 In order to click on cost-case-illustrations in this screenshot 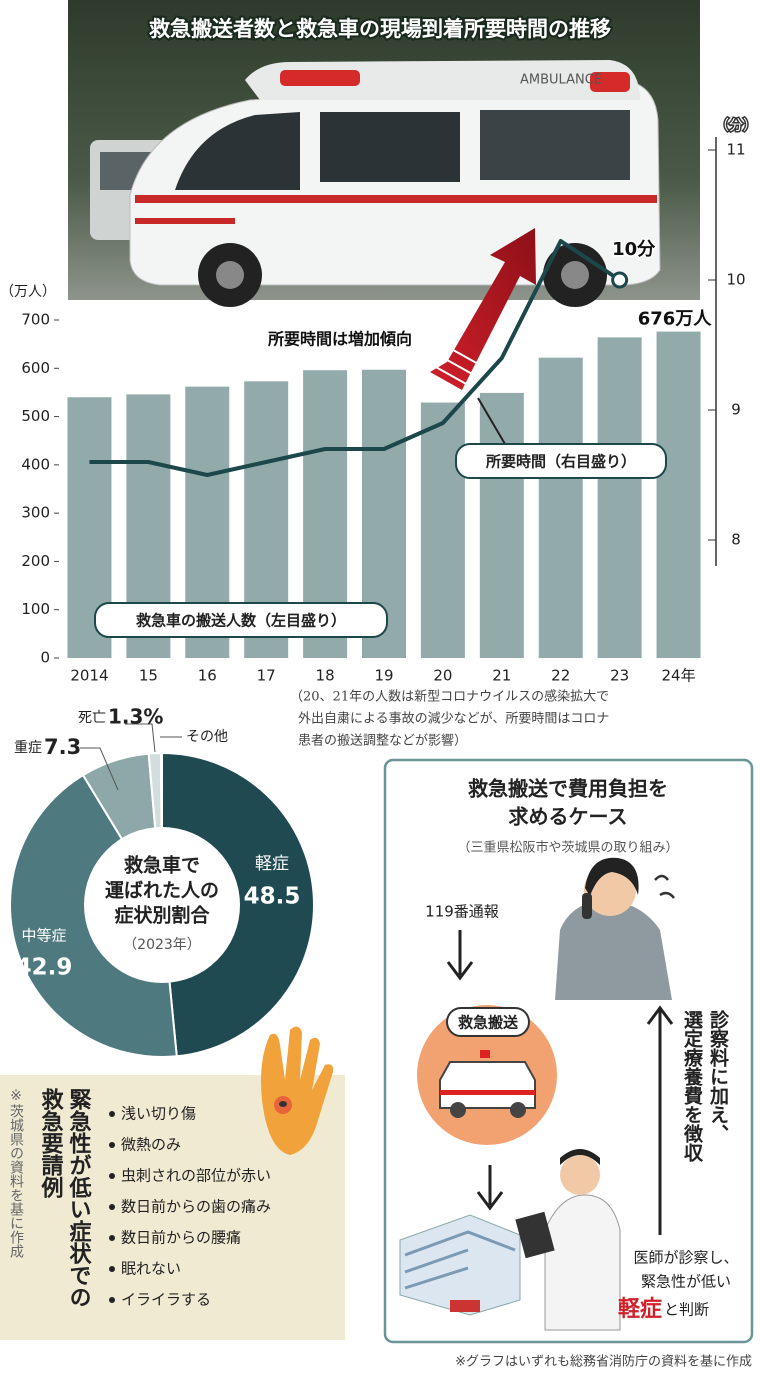, I will do `click(537, 1094)`.